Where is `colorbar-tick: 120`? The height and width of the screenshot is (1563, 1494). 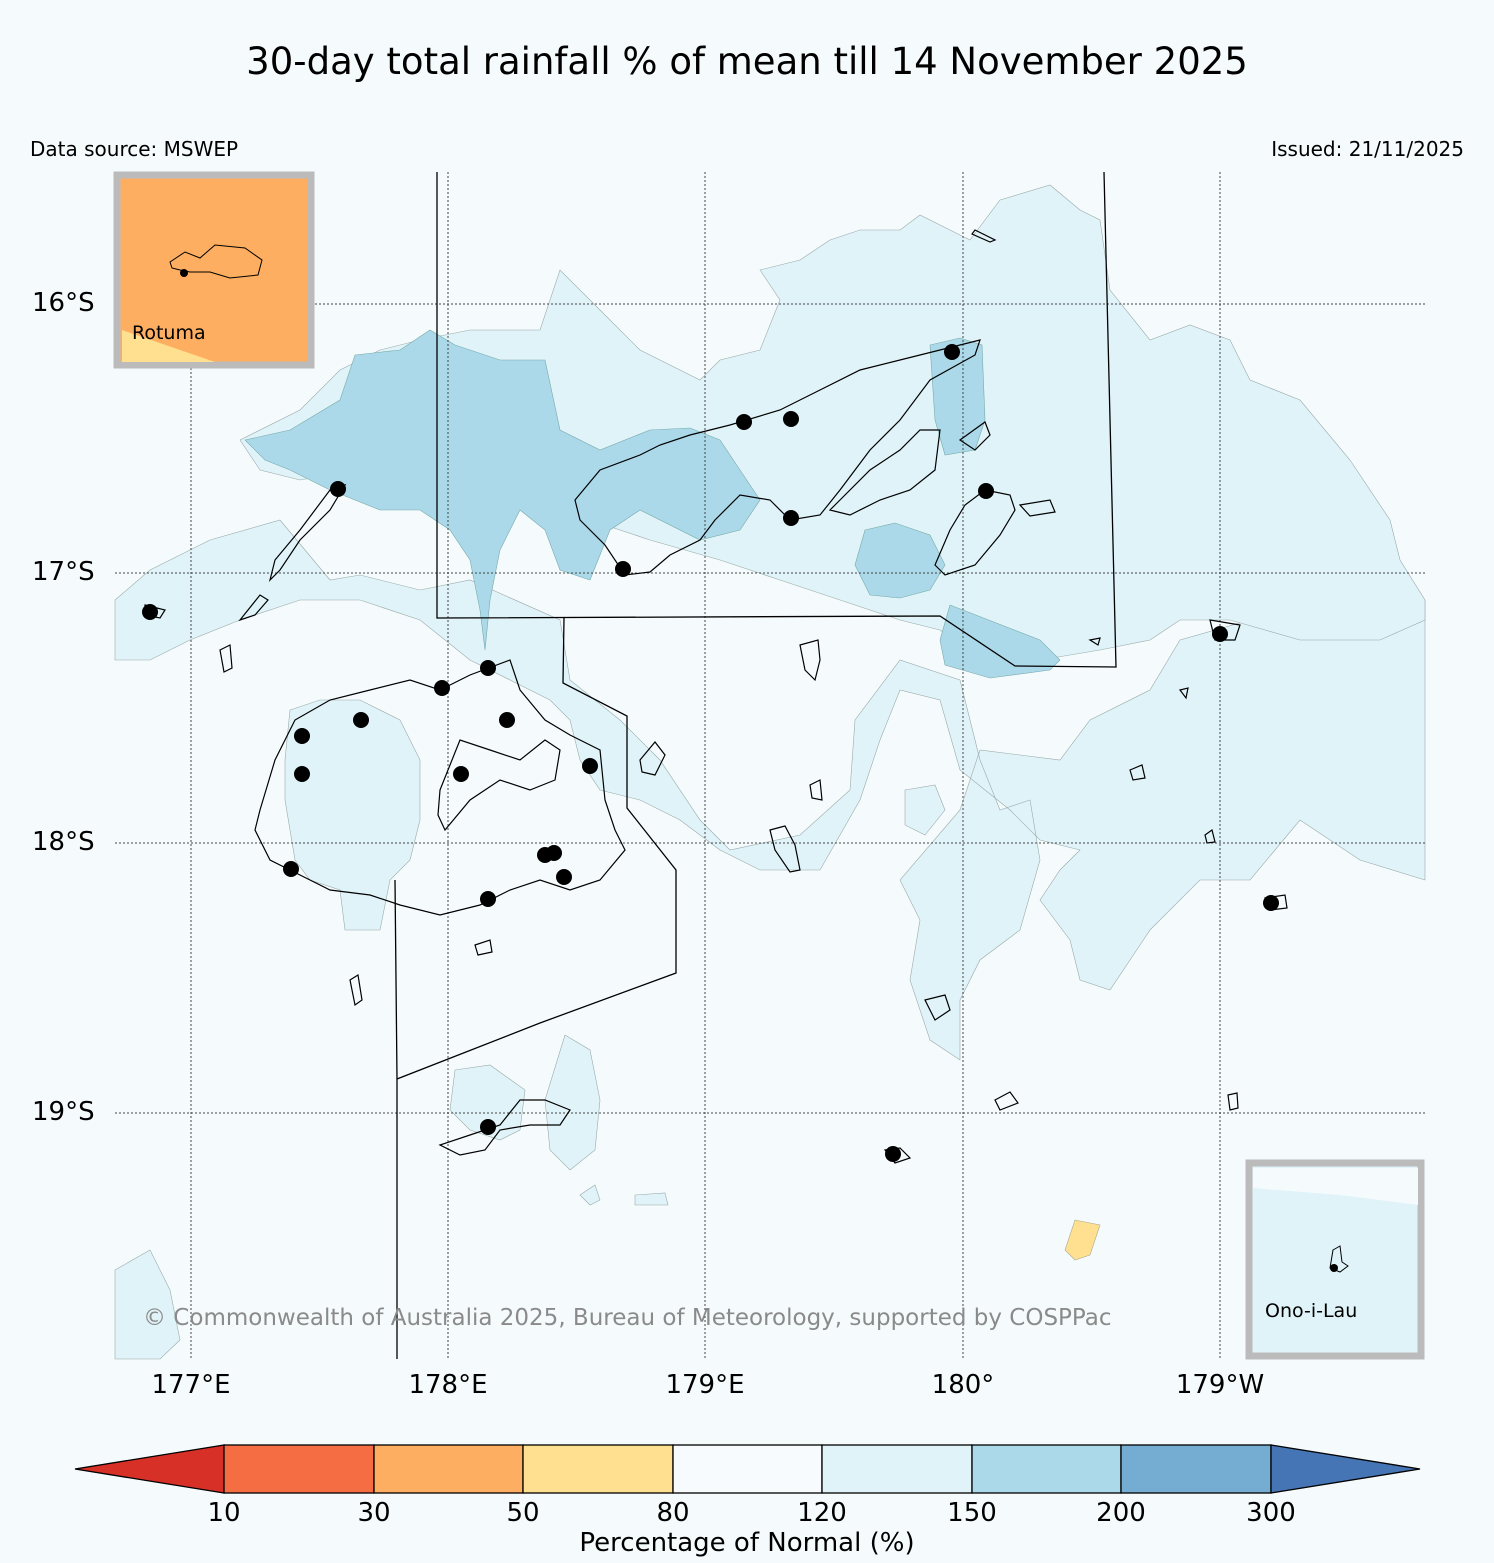
colorbar-tick: 120 is located at coordinates (822, 1513).